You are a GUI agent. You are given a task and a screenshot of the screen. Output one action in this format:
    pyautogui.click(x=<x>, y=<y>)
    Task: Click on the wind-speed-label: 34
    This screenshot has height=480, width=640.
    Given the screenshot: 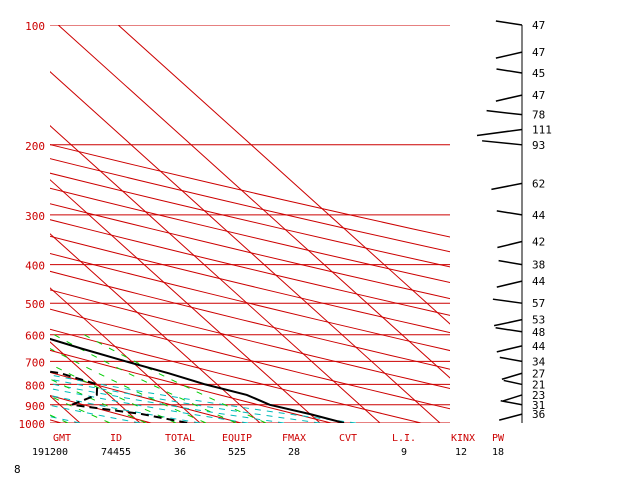 What is the action you would take?
    pyautogui.click(x=539, y=361)
    